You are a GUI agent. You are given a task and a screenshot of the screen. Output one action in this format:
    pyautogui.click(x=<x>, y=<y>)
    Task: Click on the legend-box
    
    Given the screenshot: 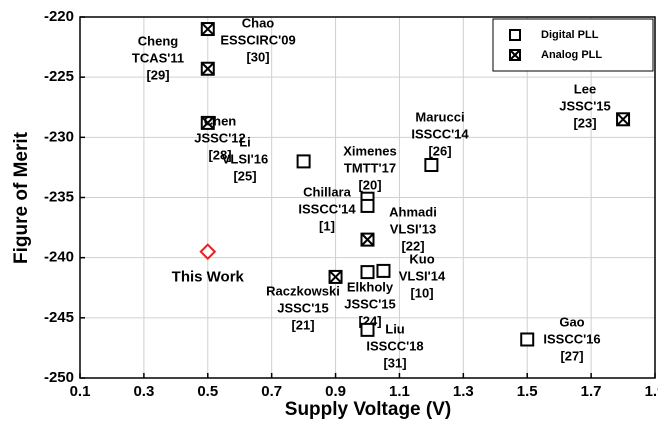 What is the action you would take?
    pyautogui.click(x=573, y=45)
    